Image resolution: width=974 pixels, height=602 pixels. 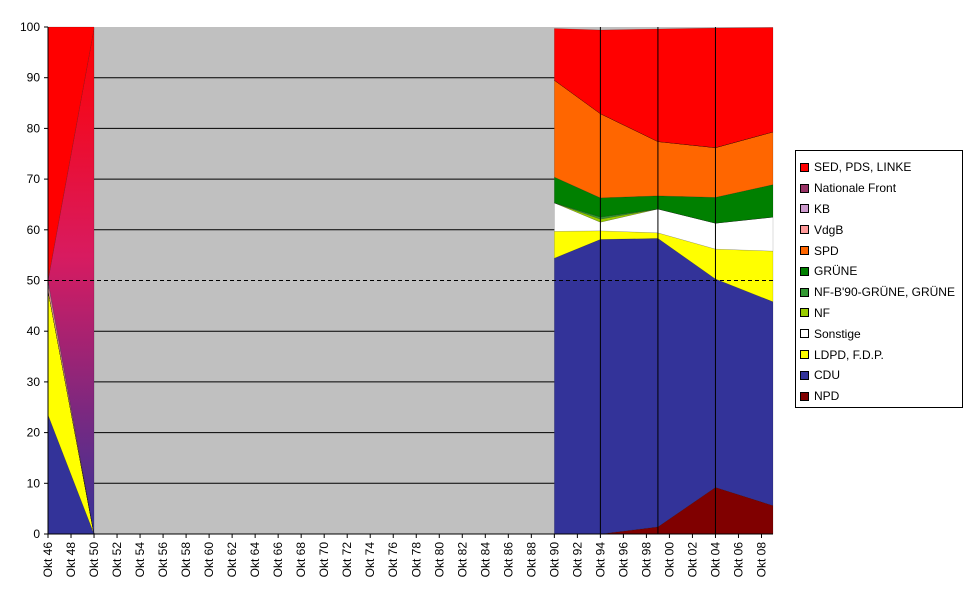 What do you see at coordinates (36, 534) in the screenshot?
I see `y-tick-label-0: 0` at bounding box center [36, 534].